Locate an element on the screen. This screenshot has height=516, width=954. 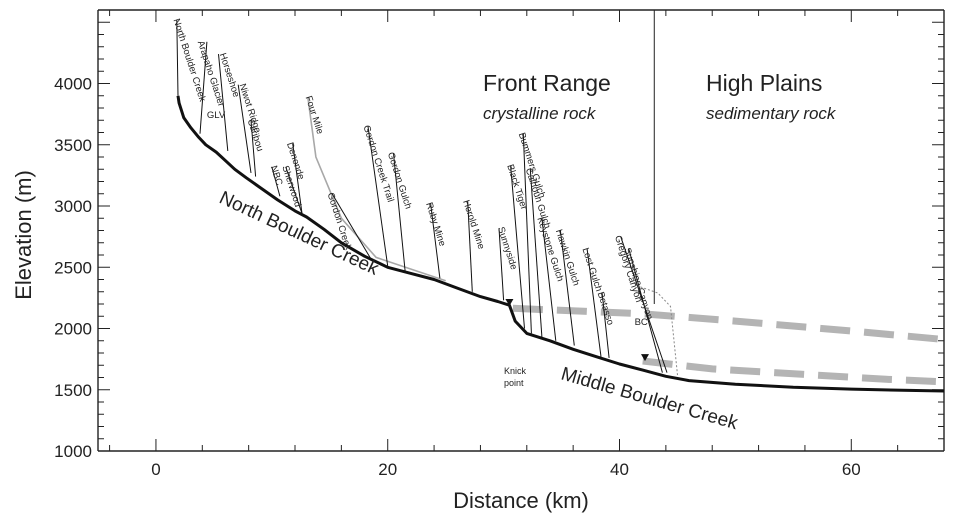
x-tick-label: 40 is located at coordinates (619, 469).